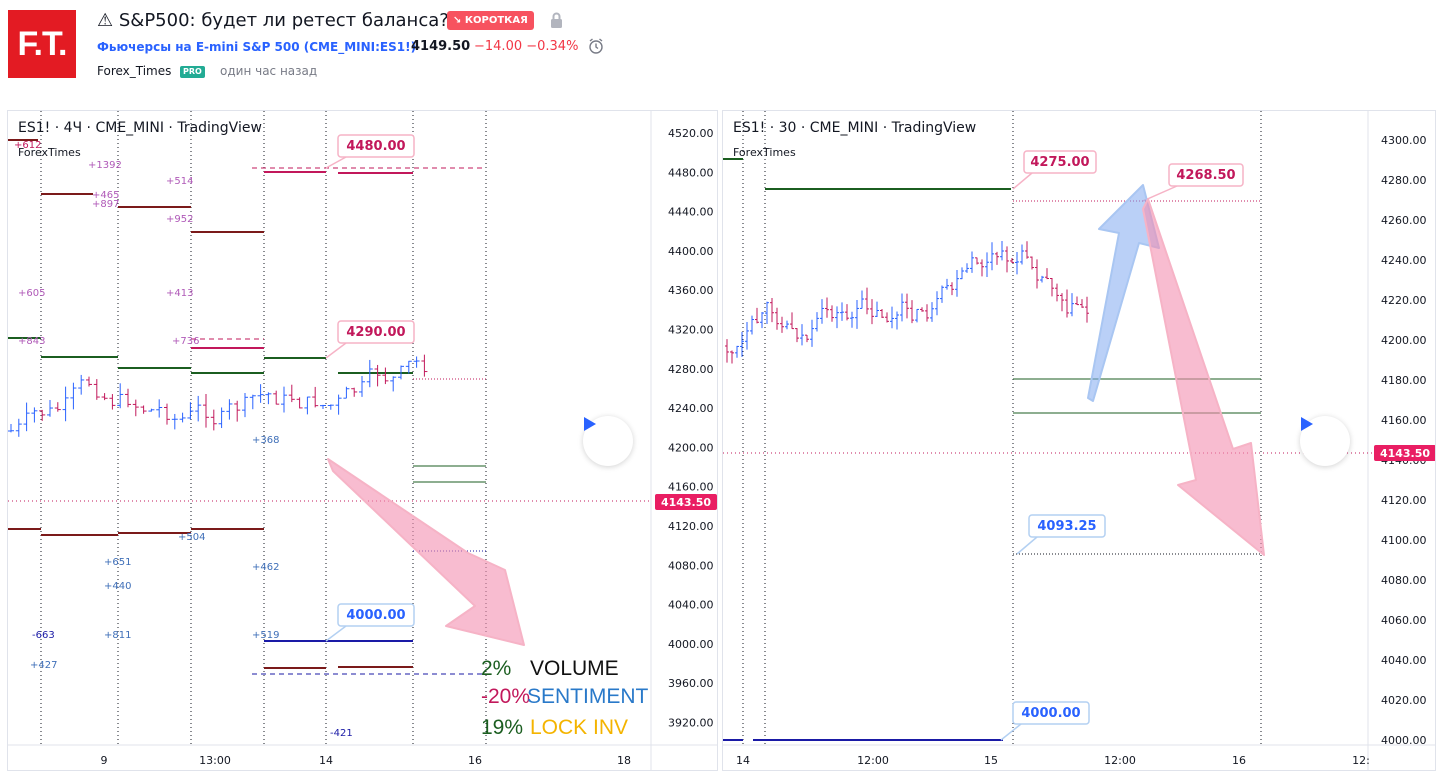 This screenshot has height=780, width=1443. Describe the element at coordinates (691, 526) in the screenshot. I see `left-y-tick: 4120.00` at that location.